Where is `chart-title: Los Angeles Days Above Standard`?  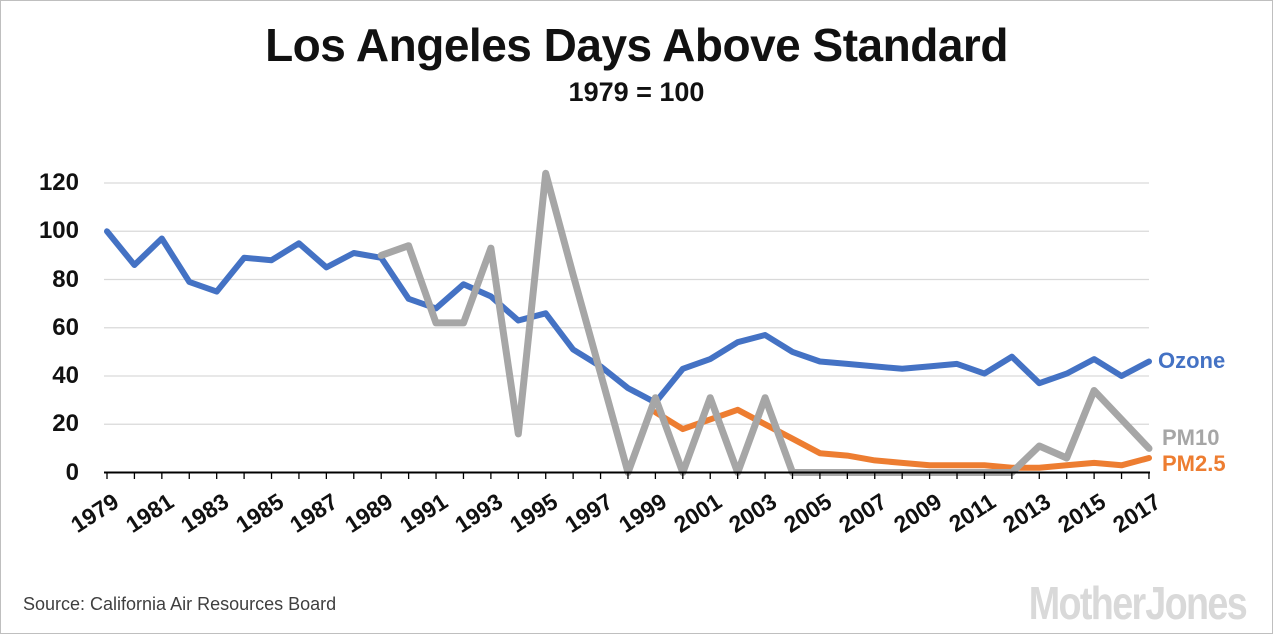
chart-title: Los Angeles Days Above Standard is located at coordinates (636, 45).